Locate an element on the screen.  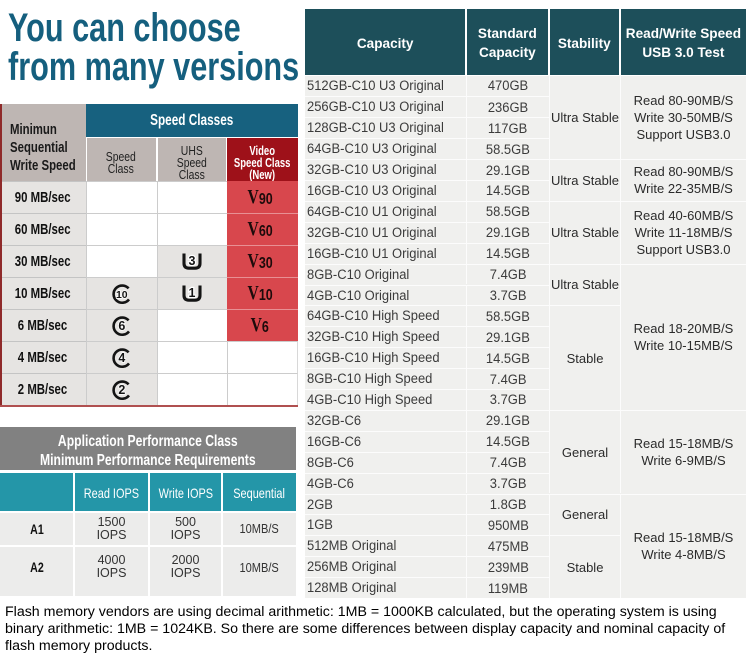
svg-text: 6 is located at coordinates (121, 326).